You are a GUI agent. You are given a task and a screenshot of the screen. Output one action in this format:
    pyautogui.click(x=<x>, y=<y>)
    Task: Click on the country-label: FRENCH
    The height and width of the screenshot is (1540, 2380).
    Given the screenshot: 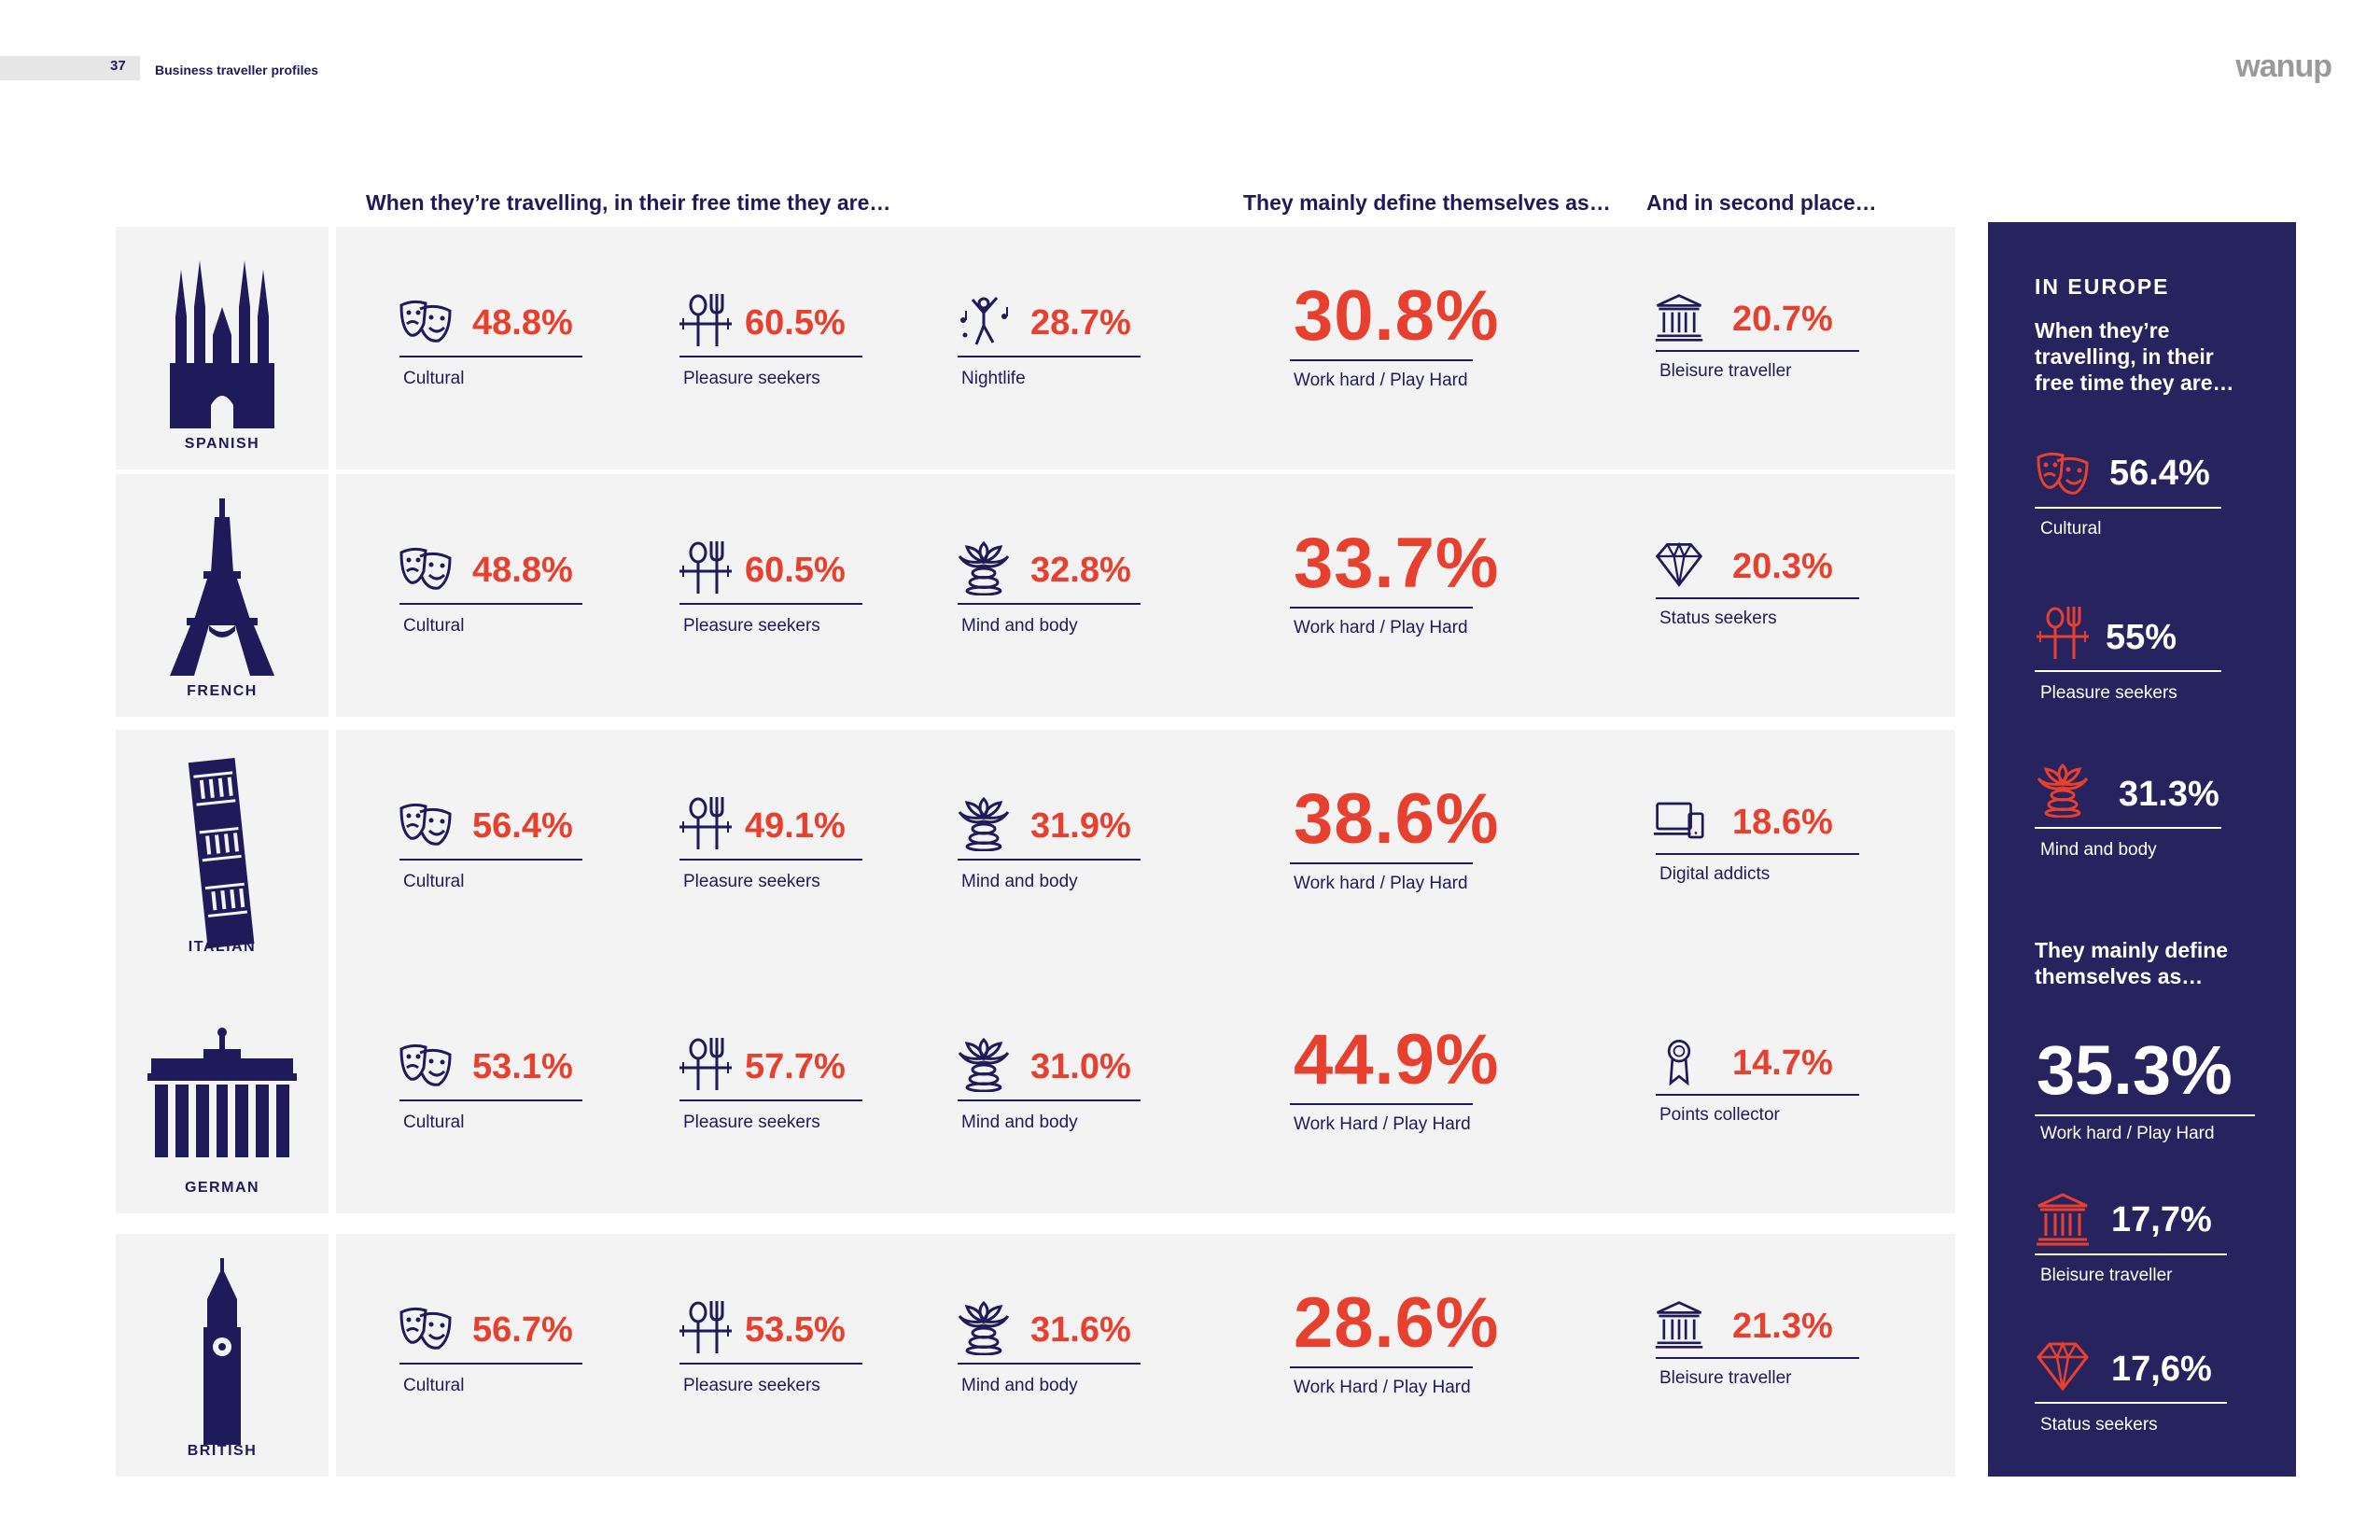 What is the action you would take?
    pyautogui.click(x=222, y=691)
    